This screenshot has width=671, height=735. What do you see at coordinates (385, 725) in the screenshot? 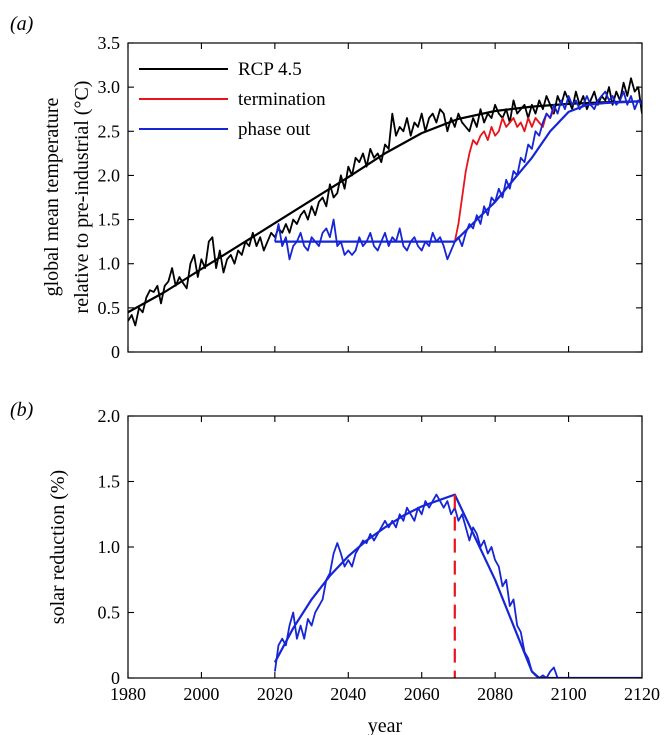
I see `x-axis-title: year` at bounding box center [385, 725].